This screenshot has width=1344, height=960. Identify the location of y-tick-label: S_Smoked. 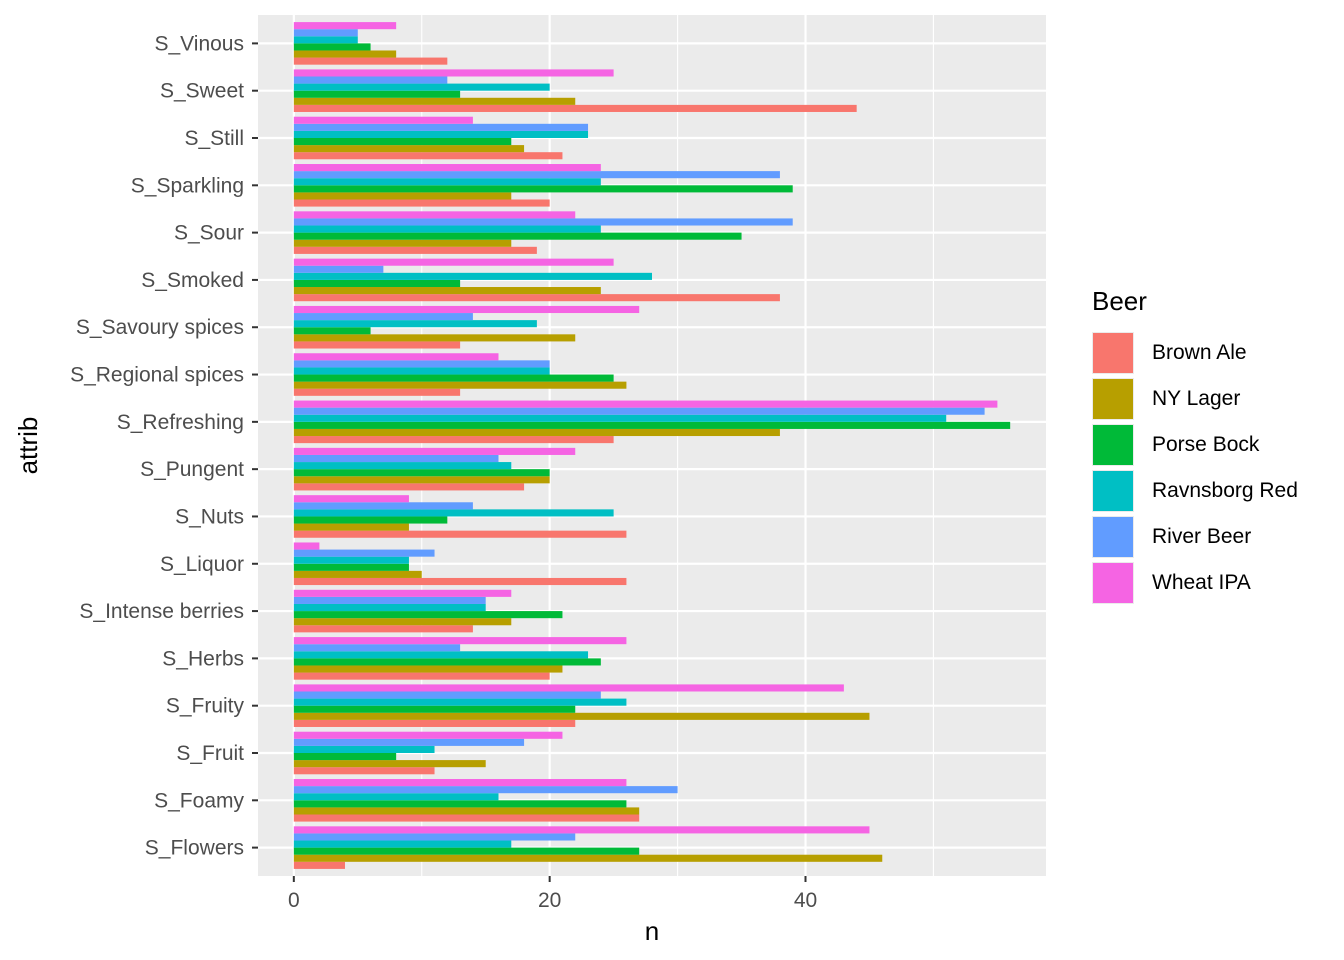
(192, 280).